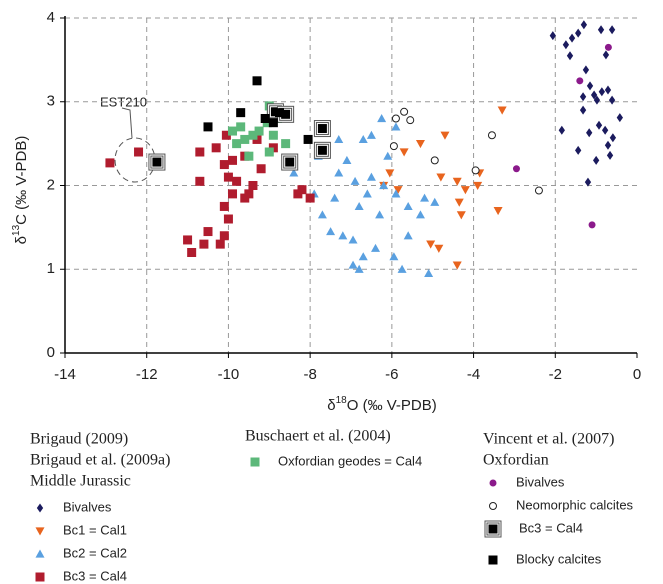 Image resolution: width=663 pixels, height=584 pixels. Describe the element at coordinates (559, 558) in the screenshot. I see `legend-label: Blocky calcites` at that location.